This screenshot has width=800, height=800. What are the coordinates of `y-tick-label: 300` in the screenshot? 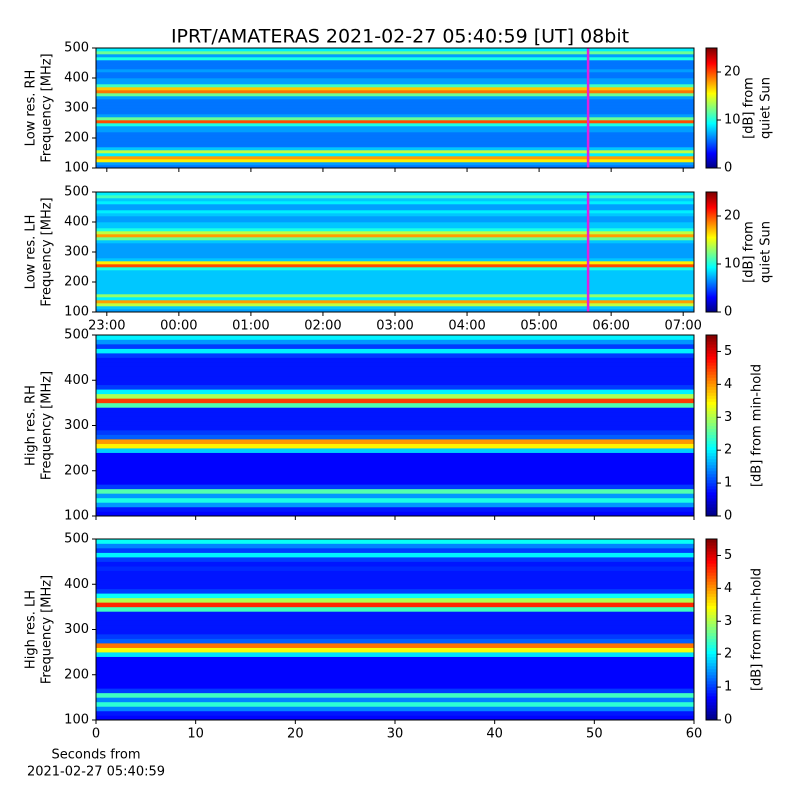 It's located at (76, 629).